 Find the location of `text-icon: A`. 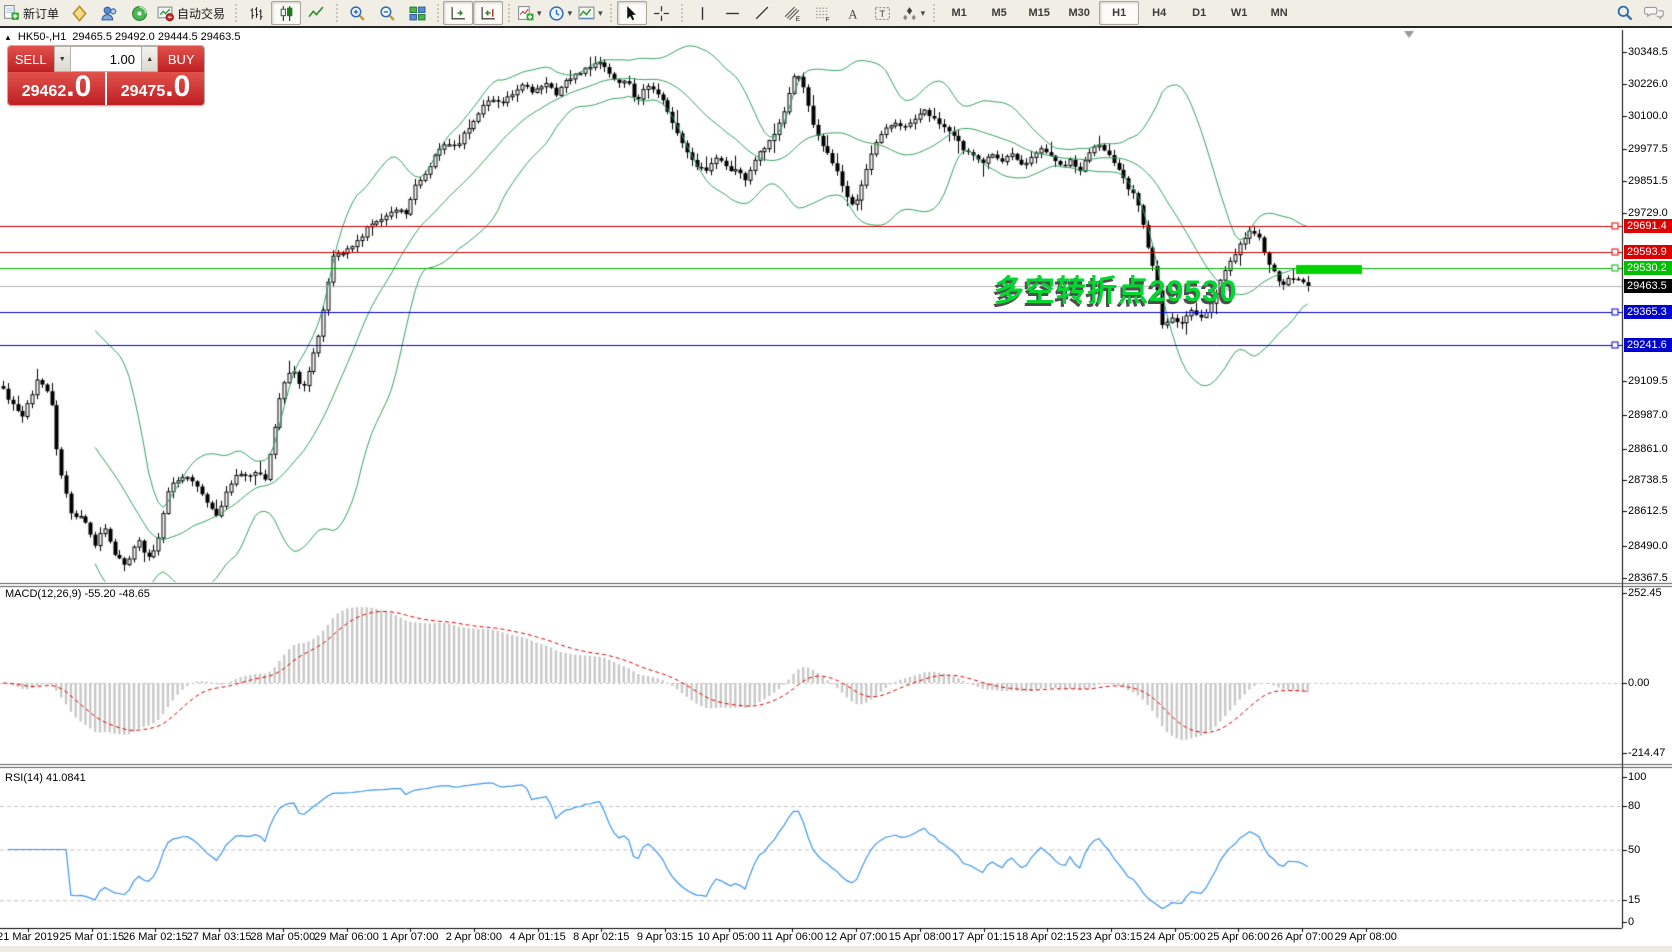

text-icon: A is located at coordinates (852, 13).